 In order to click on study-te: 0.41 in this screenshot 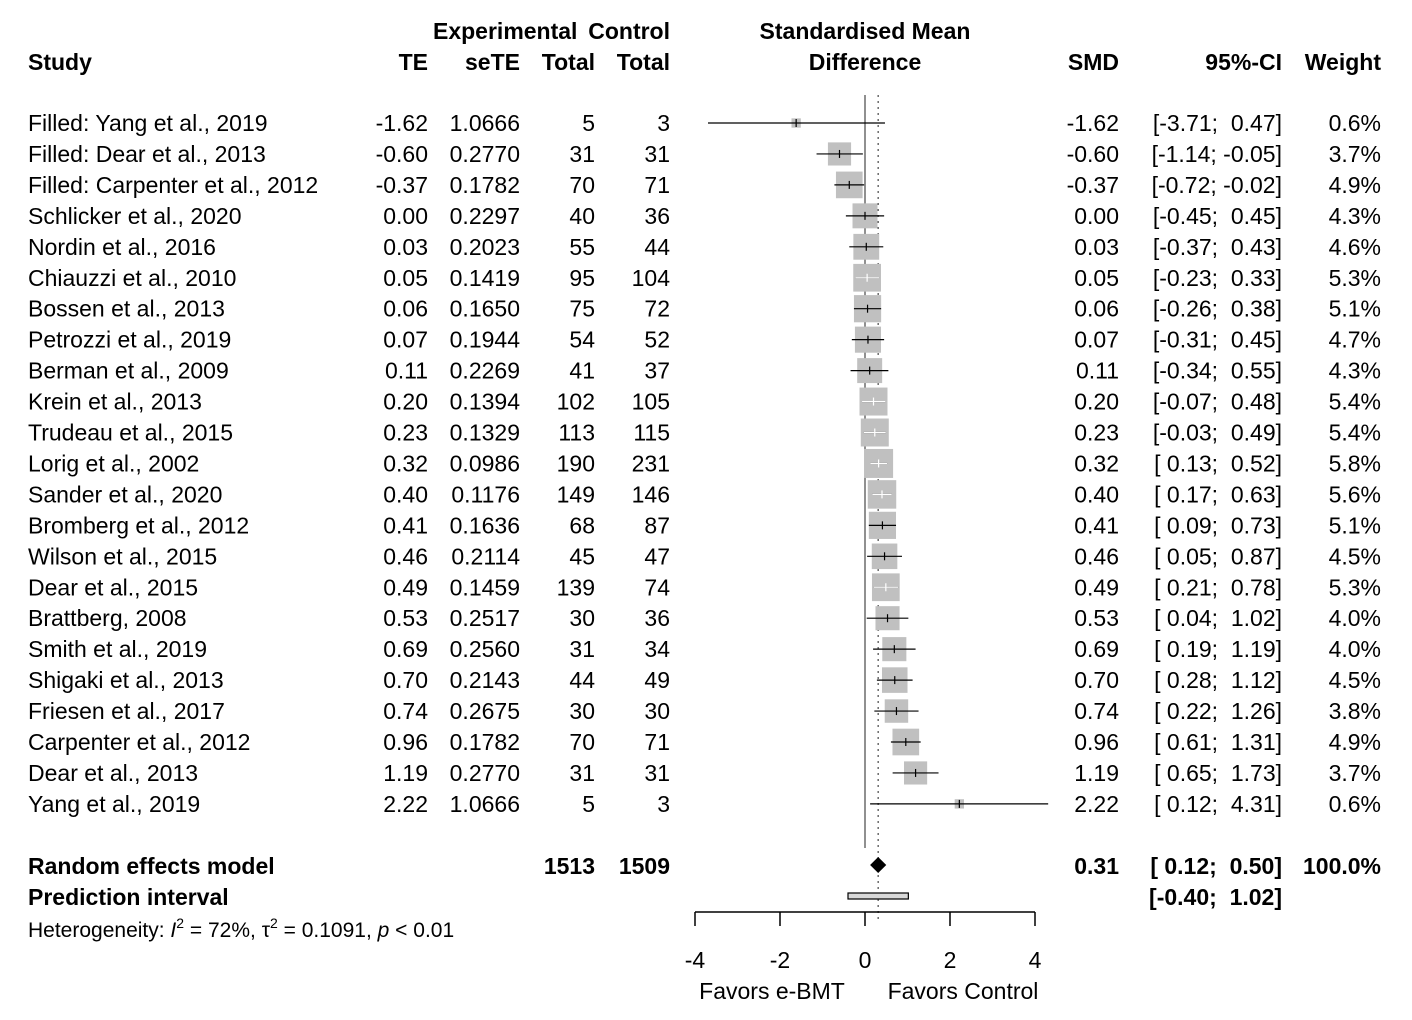, I will do `click(405, 525)`.